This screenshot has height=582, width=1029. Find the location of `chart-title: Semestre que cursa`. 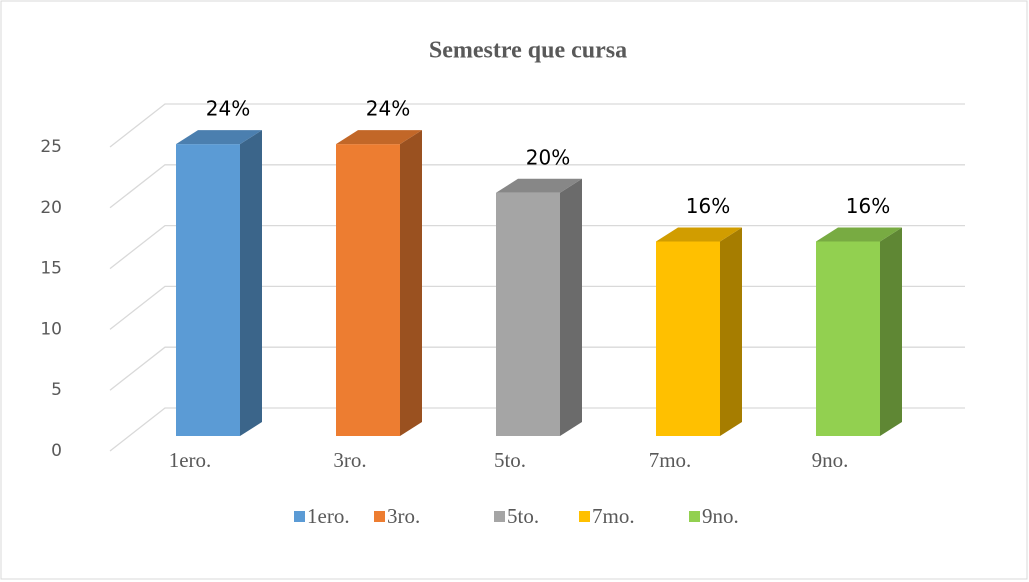

chart-title: Semestre que cursa is located at coordinates (528, 51).